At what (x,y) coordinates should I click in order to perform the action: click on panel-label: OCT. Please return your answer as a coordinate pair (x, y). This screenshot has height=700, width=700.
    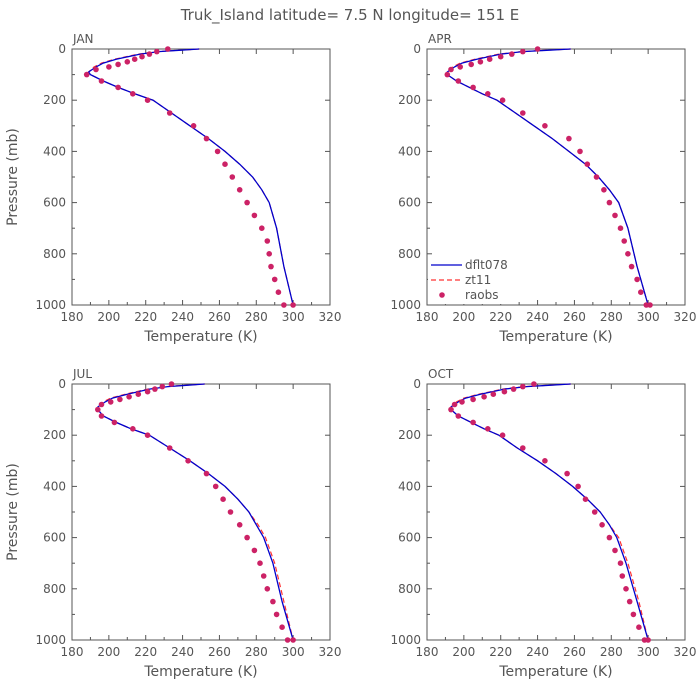
    Looking at the image, I should click on (441, 374).